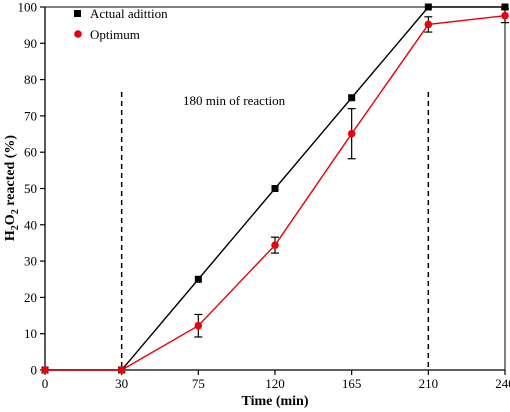  Describe the element at coordinates (30, 43) in the screenshot. I see `y-tick-label: 90` at that location.